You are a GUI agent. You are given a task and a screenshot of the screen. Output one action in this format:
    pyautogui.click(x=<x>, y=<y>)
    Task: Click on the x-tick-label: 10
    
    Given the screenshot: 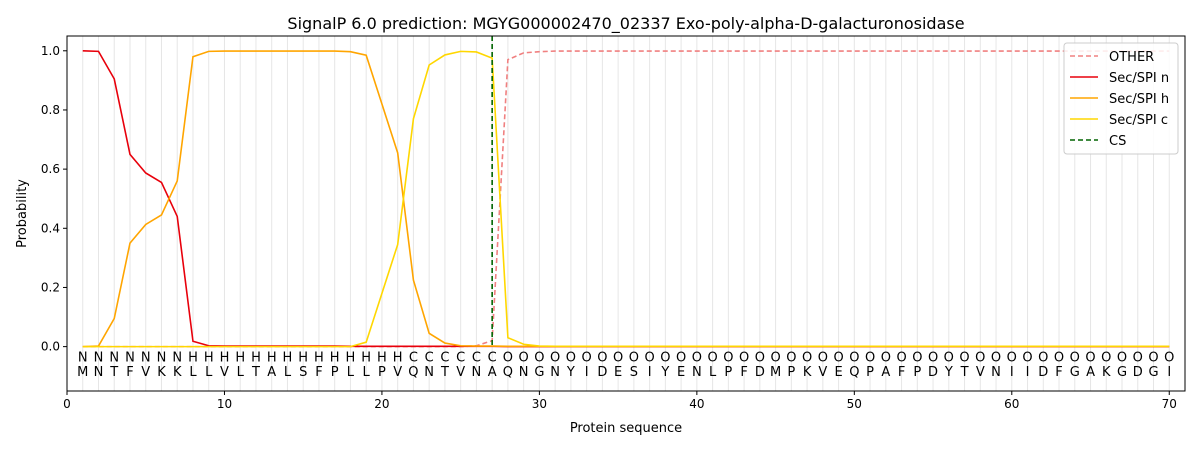 What is the action you would take?
    pyautogui.click(x=224, y=404)
    